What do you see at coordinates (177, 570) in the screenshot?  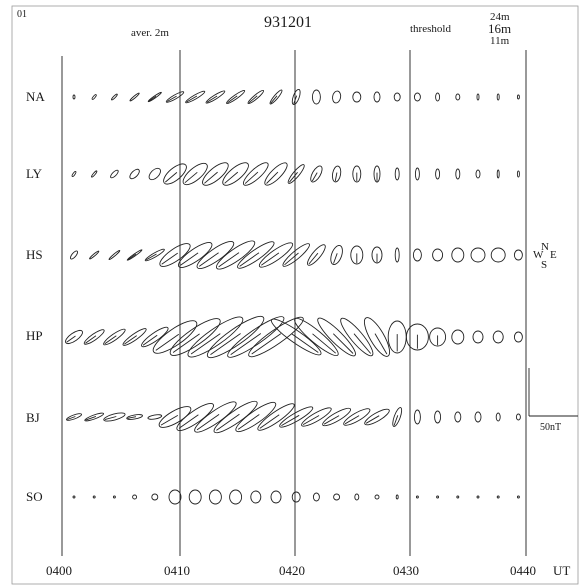 I see `time-label-0410: 0410` at bounding box center [177, 570].